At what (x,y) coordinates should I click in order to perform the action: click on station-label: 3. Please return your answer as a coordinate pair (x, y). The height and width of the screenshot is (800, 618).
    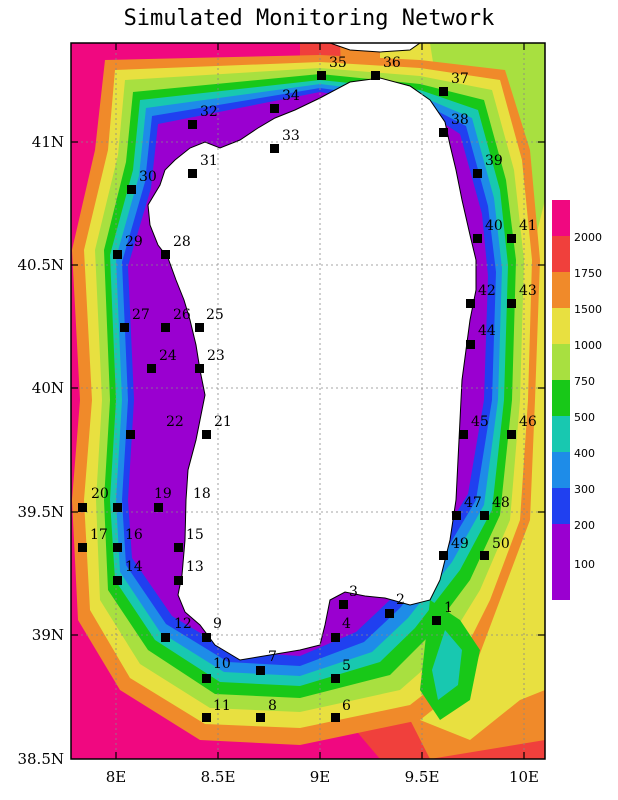
    Looking at the image, I should click on (353, 592).